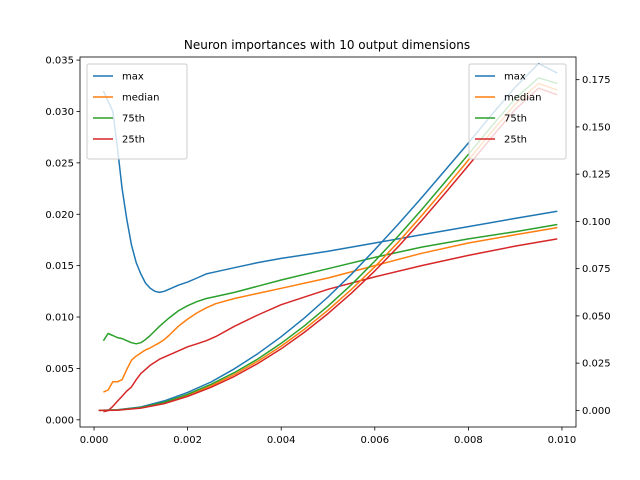  Describe the element at coordinates (59, 420) in the screenshot. I see `y-left-tick-label: 0.000` at that location.